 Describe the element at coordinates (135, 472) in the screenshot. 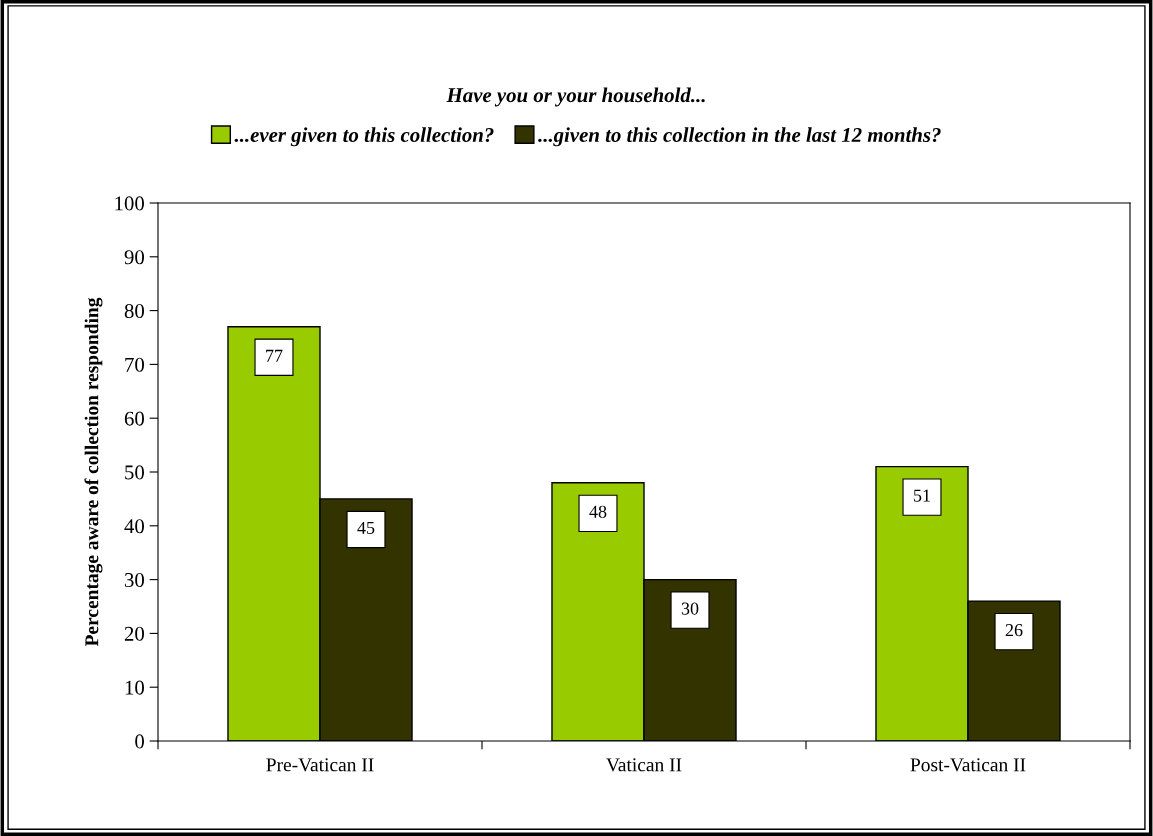

I see `y-tick-label: 50` at that location.